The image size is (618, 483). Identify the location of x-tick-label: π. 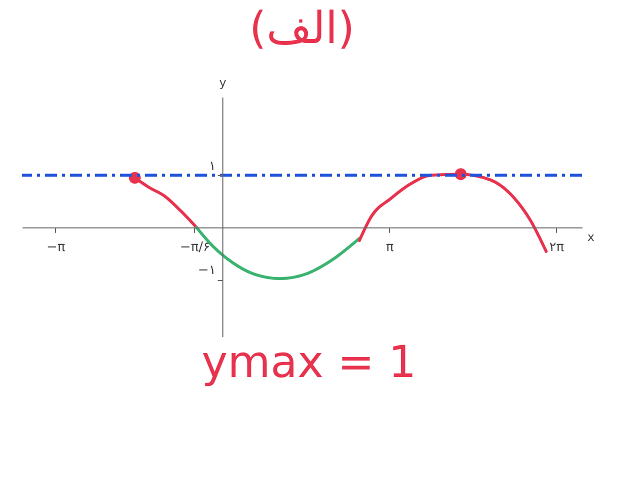
(390, 247).